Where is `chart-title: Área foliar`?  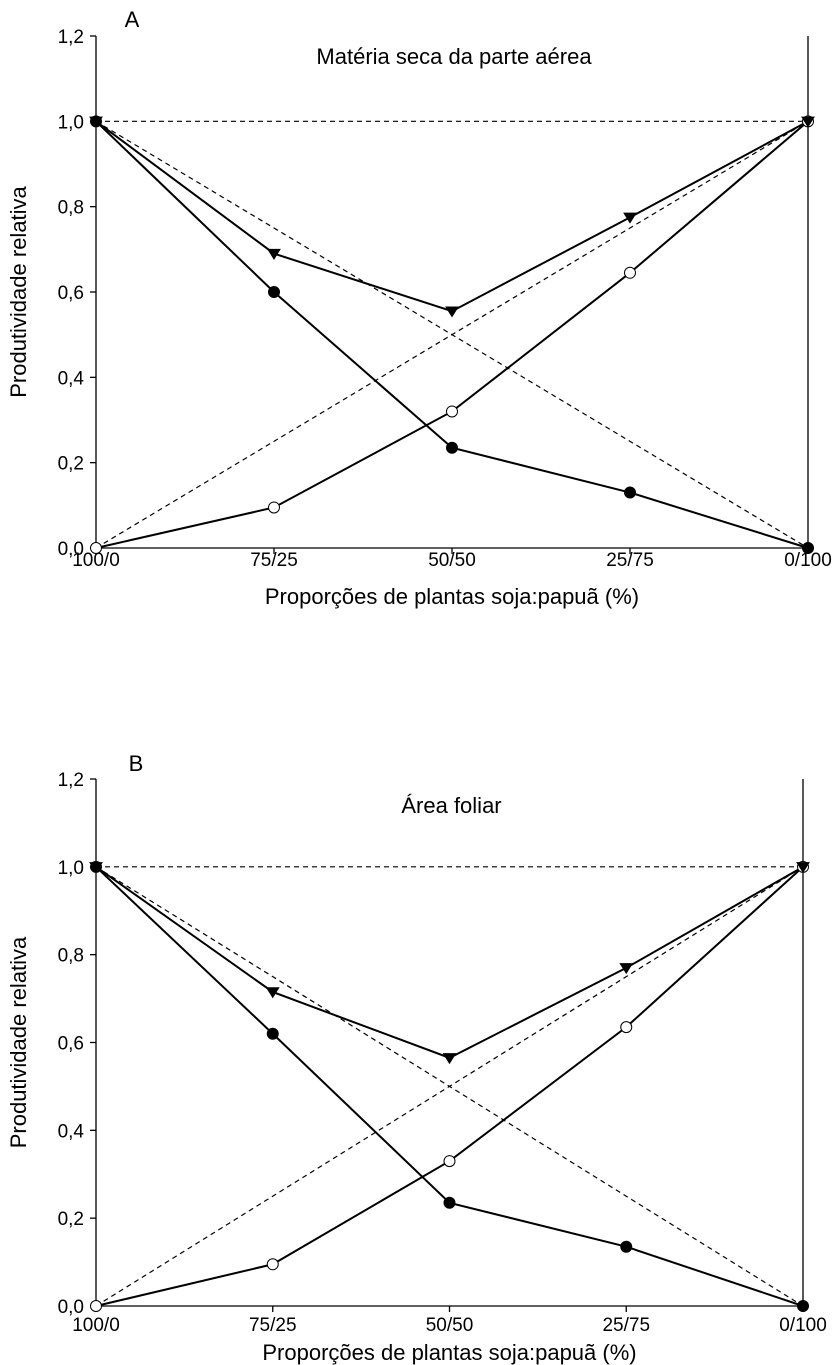
chart-title: Área foliar is located at coordinates (451, 805).